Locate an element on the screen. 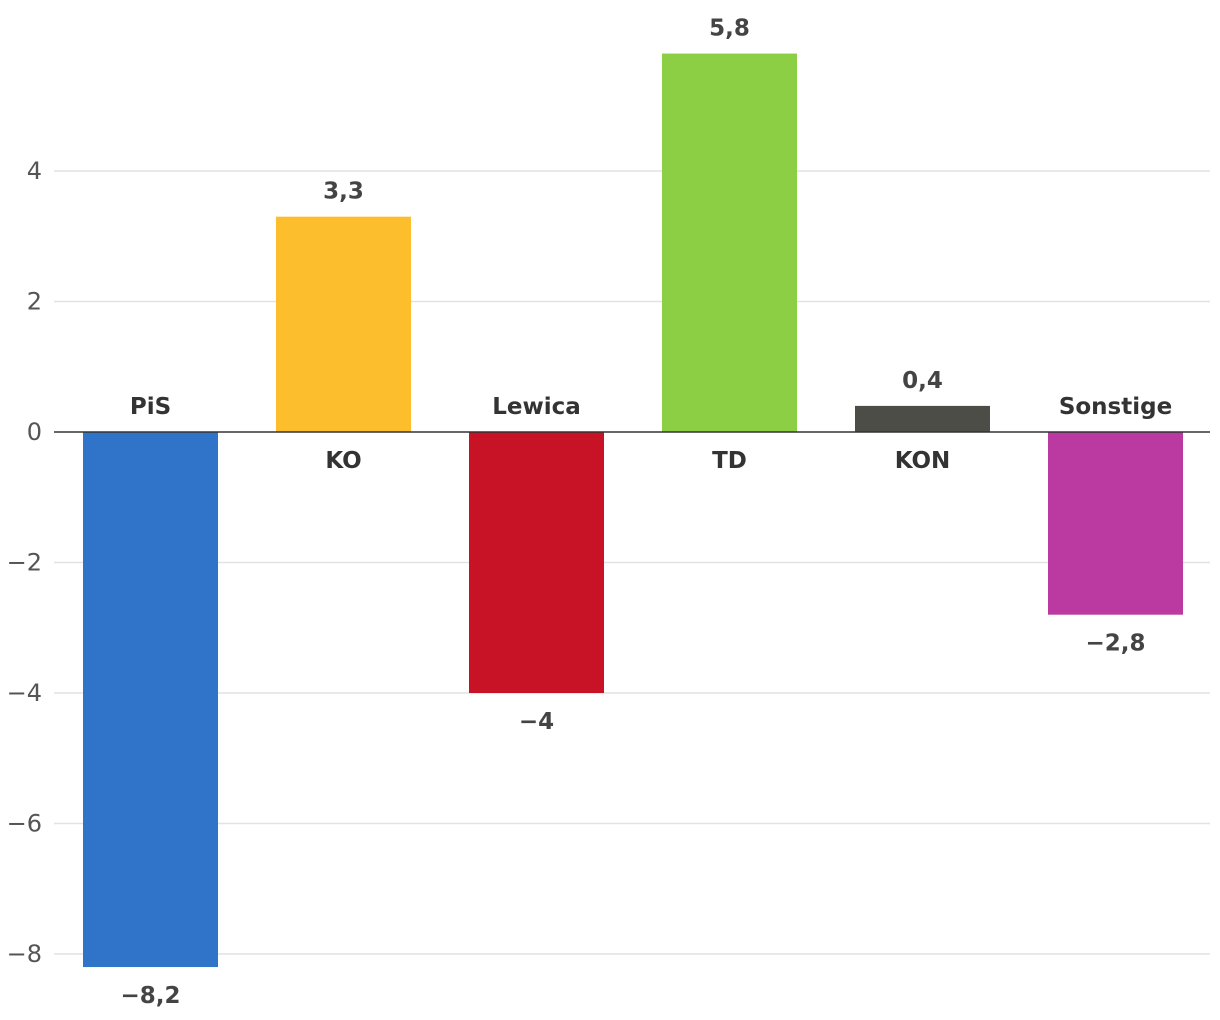  bar-sonstige is located at coordinates (1115, 523).